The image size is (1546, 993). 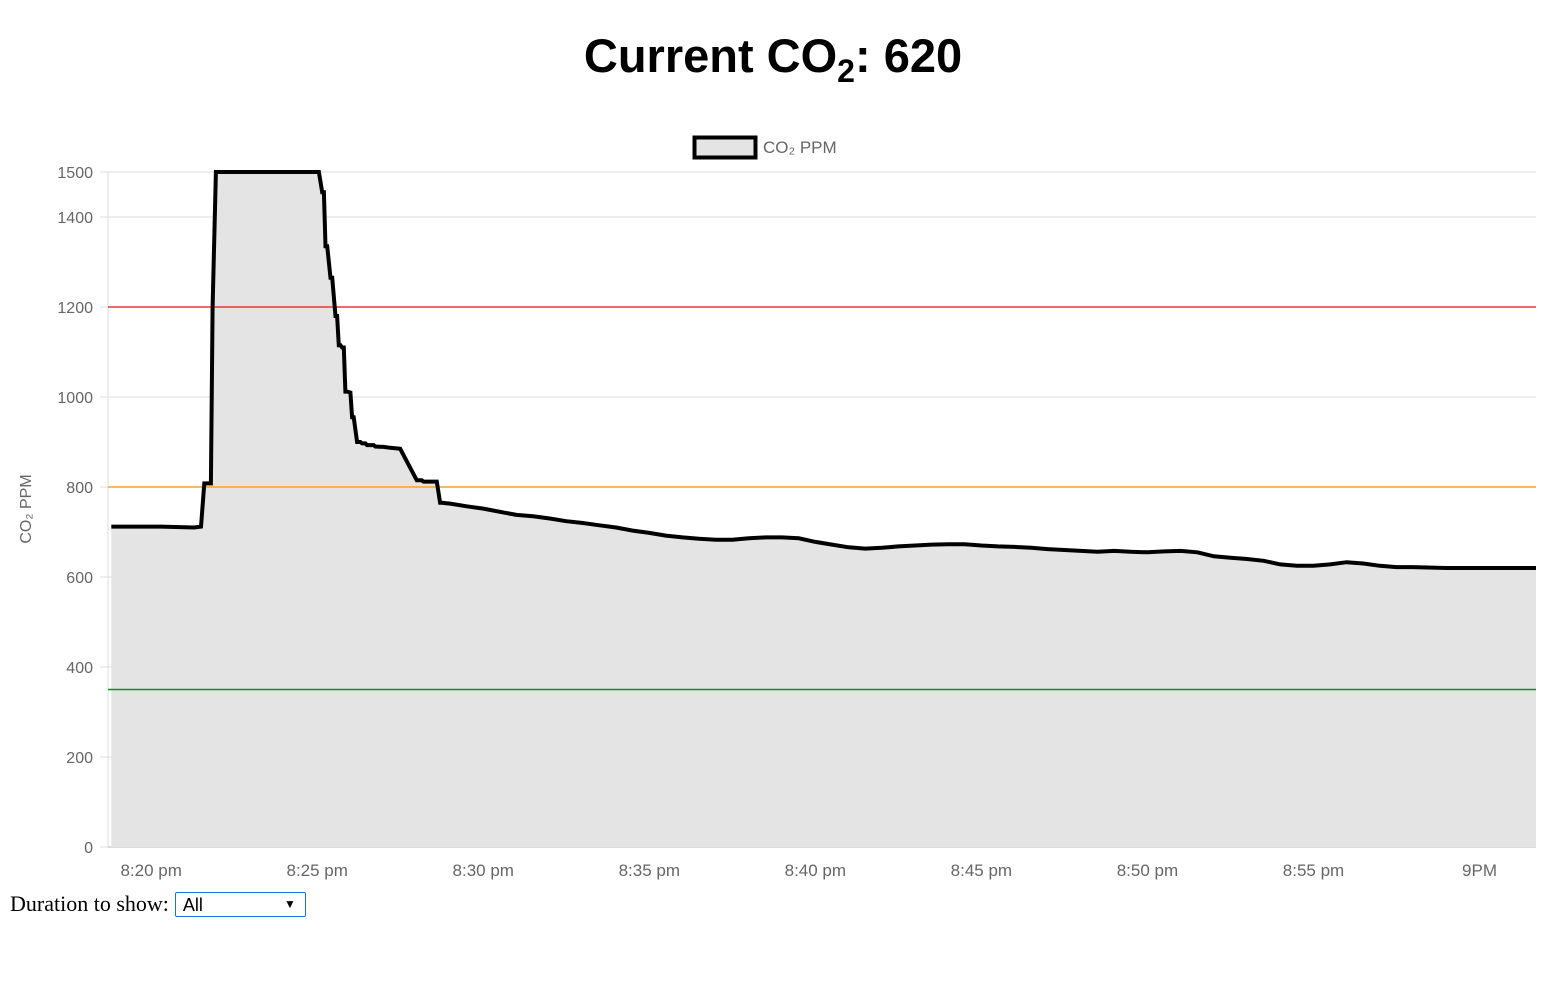 What do you see at coordinates (79, 758) in the screenshot?
I see `y-tick-label: 200` at bounding box center [79, 758].